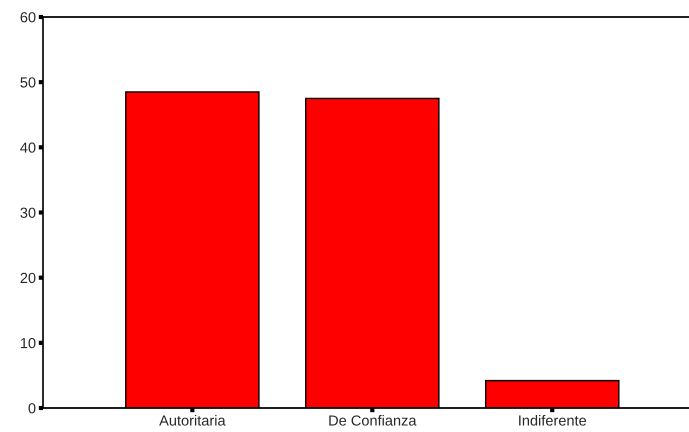 The width and height of the screenshot is (689, 432). What do you see at coordinates (28, 147) in the screenshot?
I see `y-tick-label: 40` at bounding box center [28, 147].